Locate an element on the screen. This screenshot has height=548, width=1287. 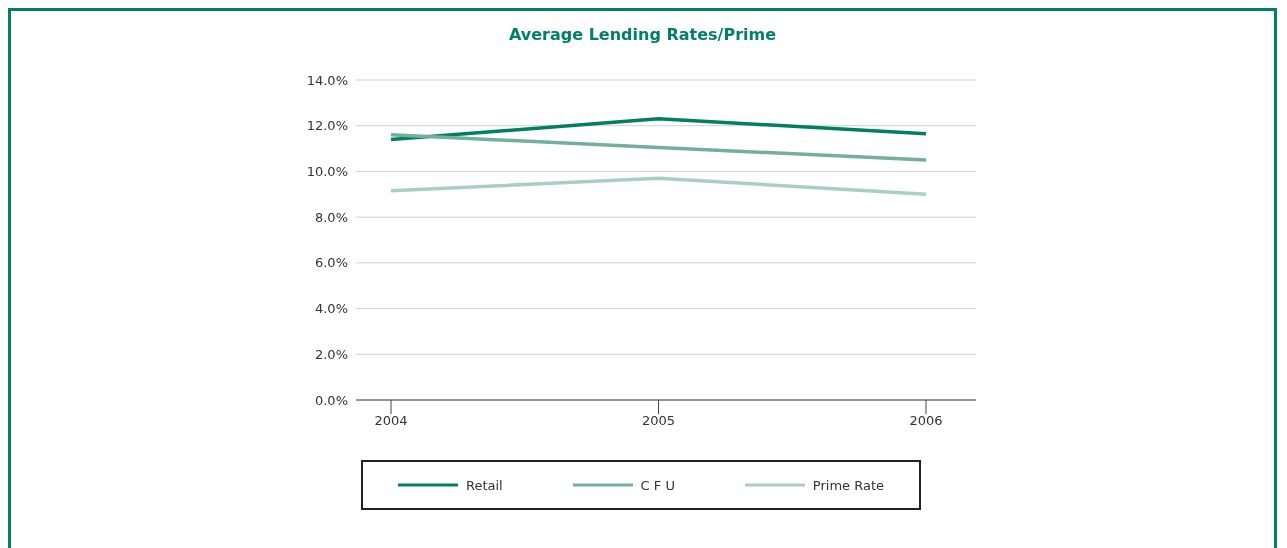
y-tick-label: 6.0% is located at coordinates (331, 263).